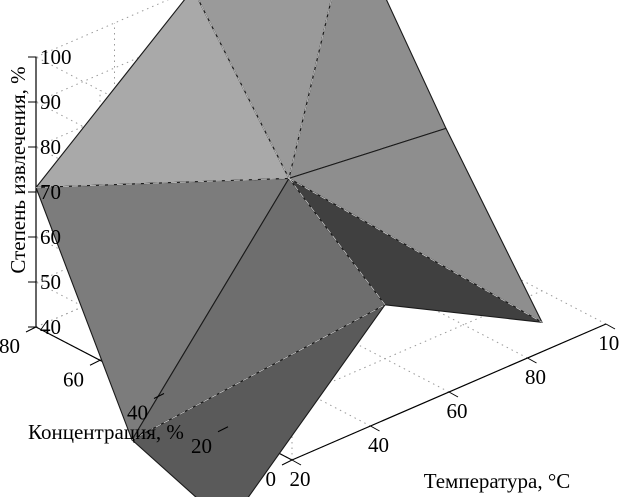  What do you see at coordinates (50, 102) in the screenshot?
I see `z-tick-label: 90` at bounding box center [50, 102].